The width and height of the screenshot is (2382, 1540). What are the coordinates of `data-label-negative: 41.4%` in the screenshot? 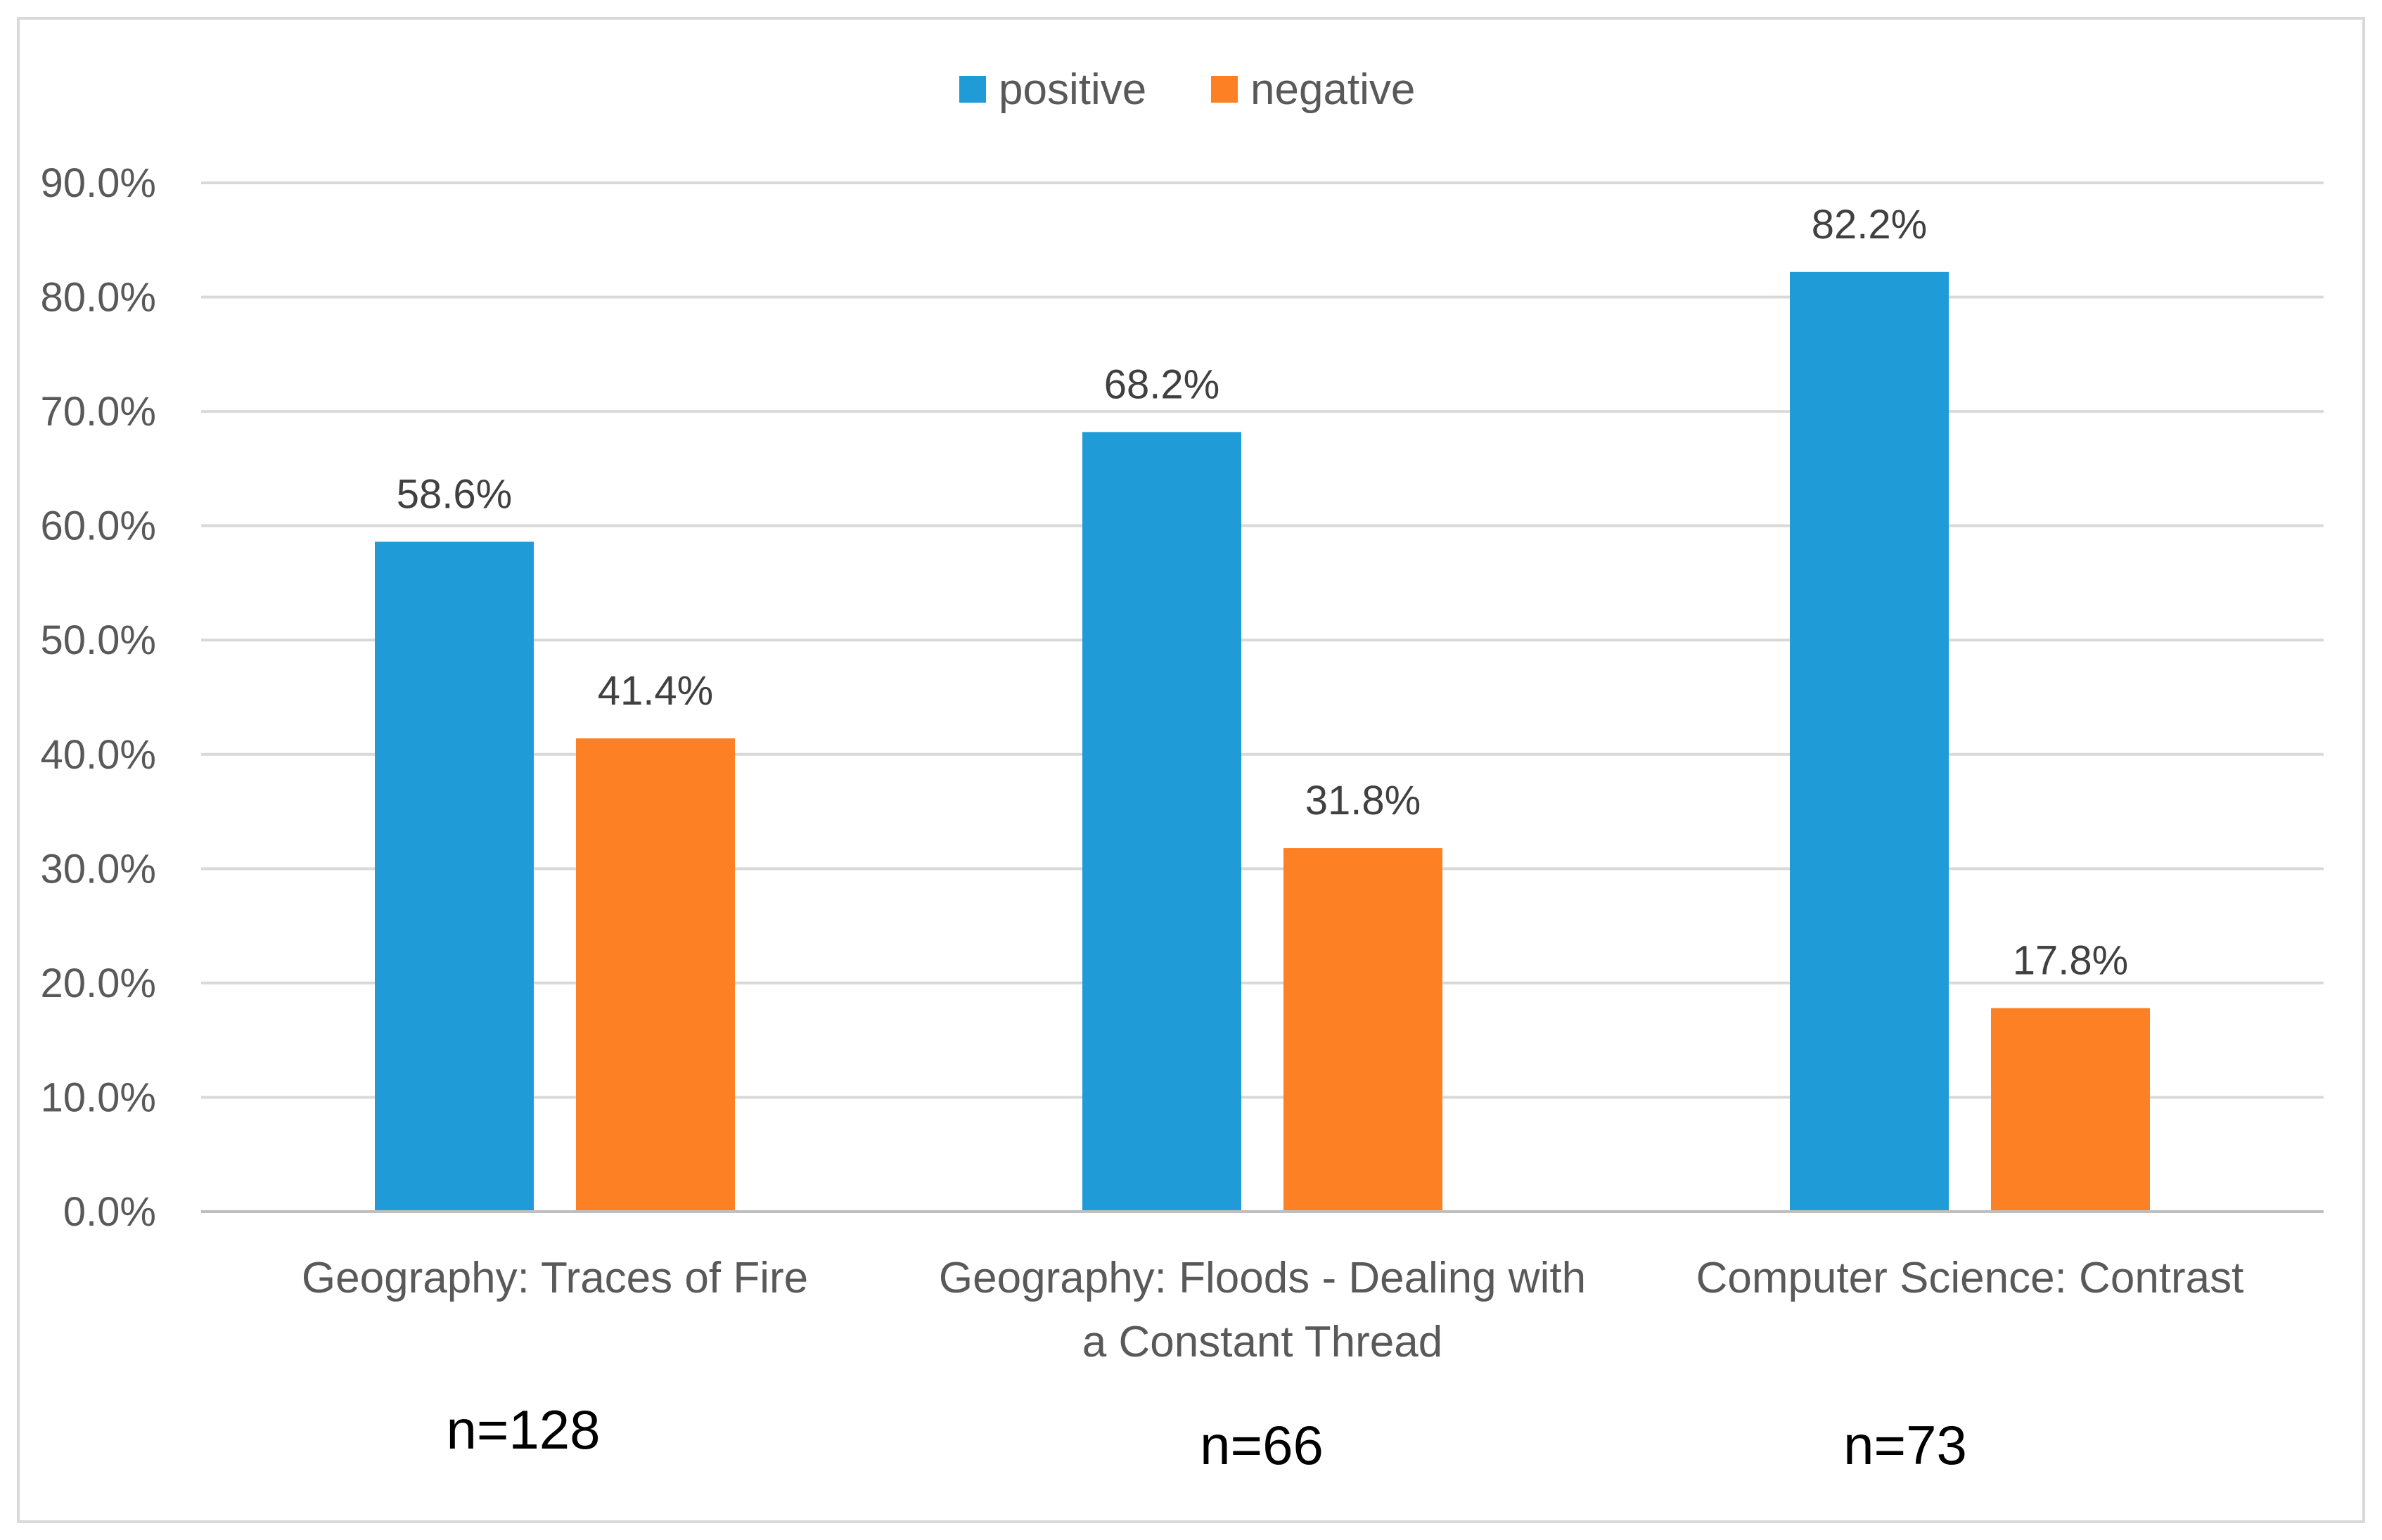 It's located at (655, 691).